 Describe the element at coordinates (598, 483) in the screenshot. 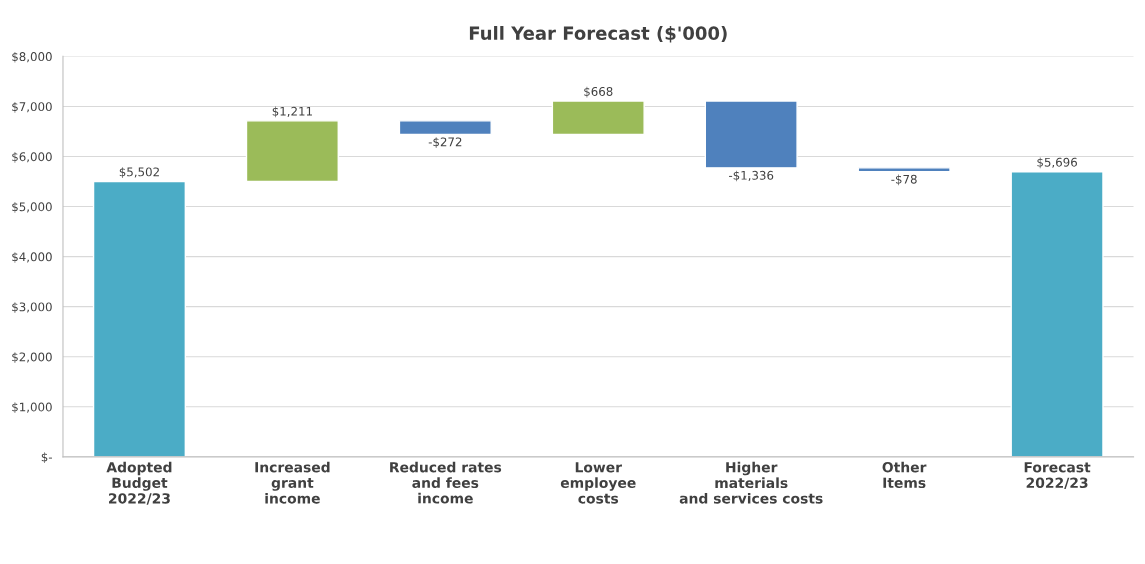

I see `x-tick-label: Lower employee costs` at that location.